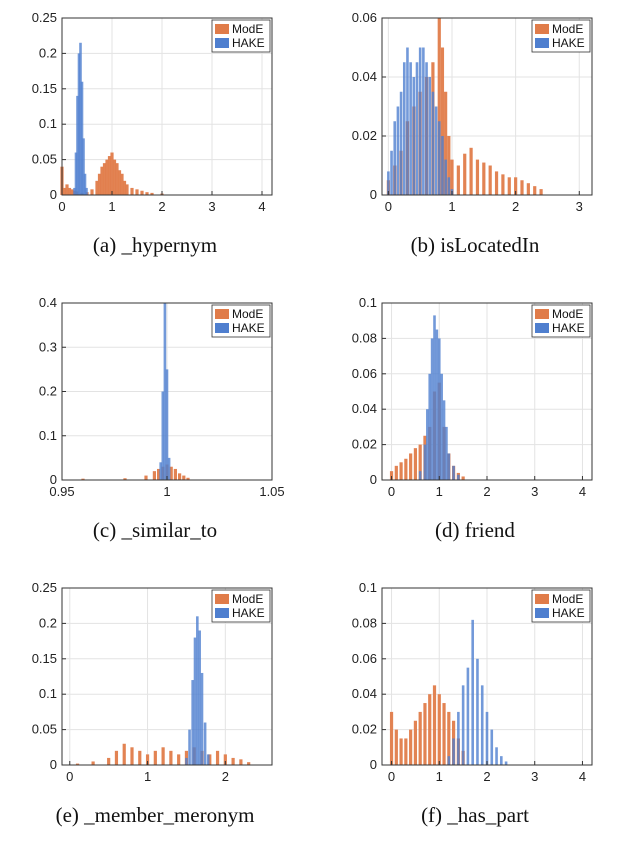 The width and height of the screenshot is (635, 845). Describe the element at coordinates (61, 491) in the screenshot. I see `x-tick-label: 0.95` at that location.